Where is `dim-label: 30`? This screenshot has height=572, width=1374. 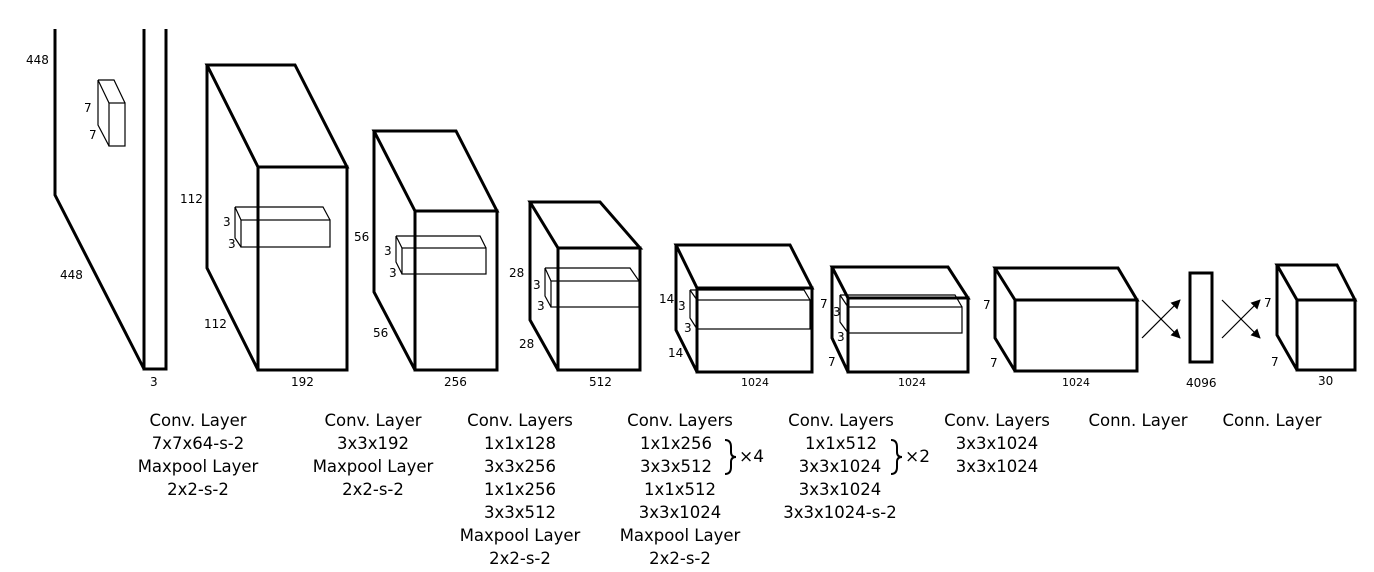 dim-label: 30 is located at coordinates (1325, 381).